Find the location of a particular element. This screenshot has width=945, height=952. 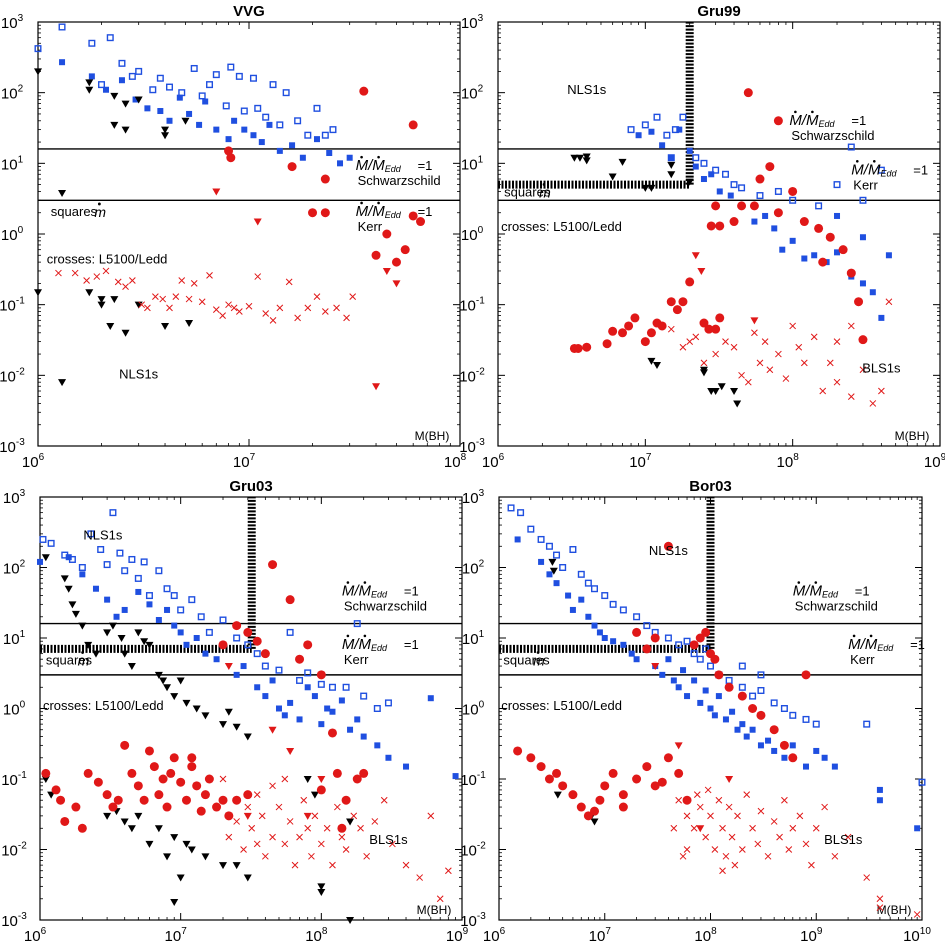

x-axis-label: M(BH) is located at coordinates (432, 436).